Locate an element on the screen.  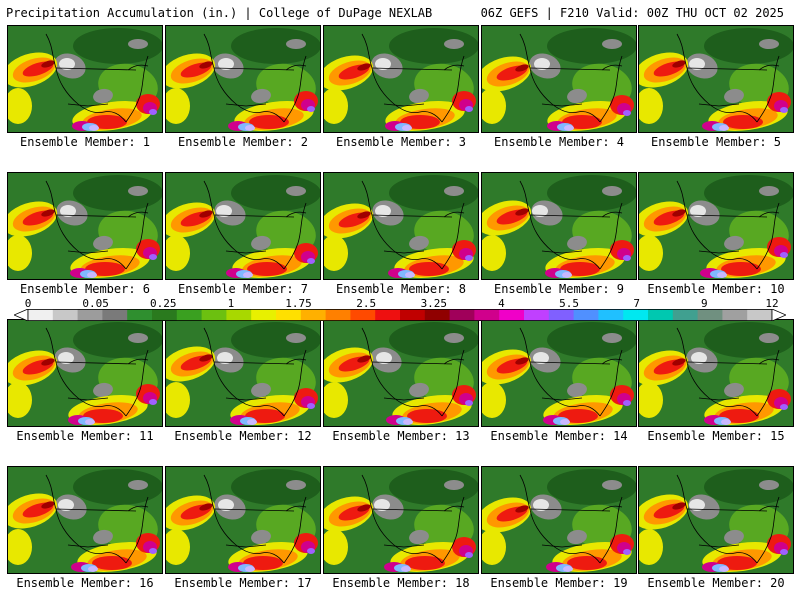
colorbar-tick-label: 7 is located at coordinates (637, 303).